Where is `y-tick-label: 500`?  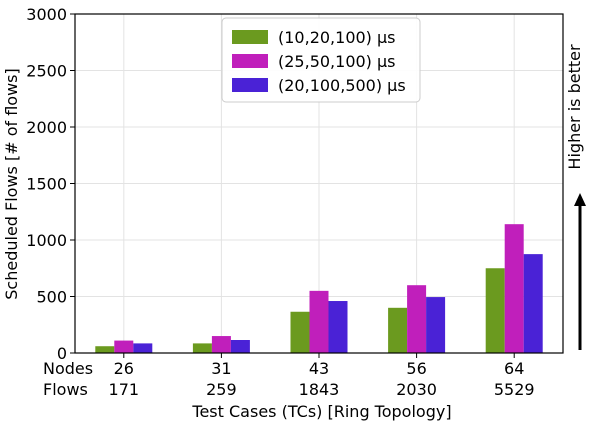
y-tick-label: 500 is located at coordinates (51, 297).